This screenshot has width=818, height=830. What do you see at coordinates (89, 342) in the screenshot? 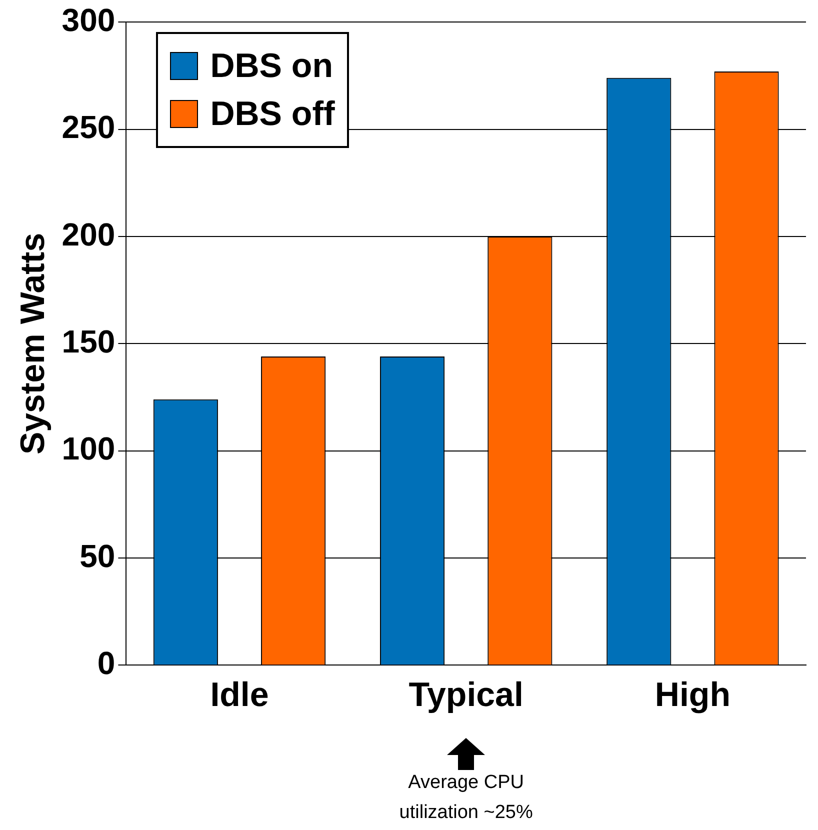
I see `y-tick-label: 150` at bounding box center [89, 342].